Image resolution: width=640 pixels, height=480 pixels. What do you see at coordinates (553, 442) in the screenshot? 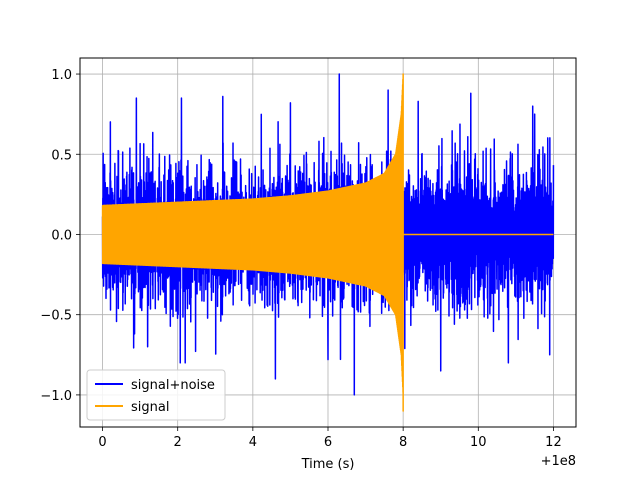
I see `x-tick-label-6: 12` at bounding box center [553, 442].